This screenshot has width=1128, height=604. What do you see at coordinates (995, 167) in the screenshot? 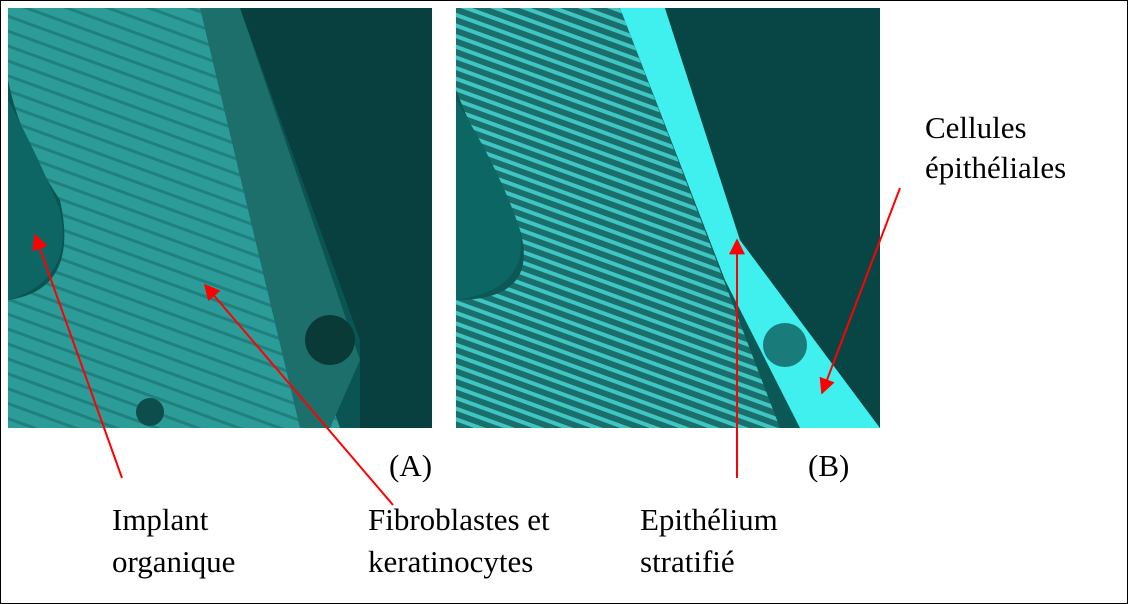
I see `annotation: épithéliales` at bounding box center [995, 167].